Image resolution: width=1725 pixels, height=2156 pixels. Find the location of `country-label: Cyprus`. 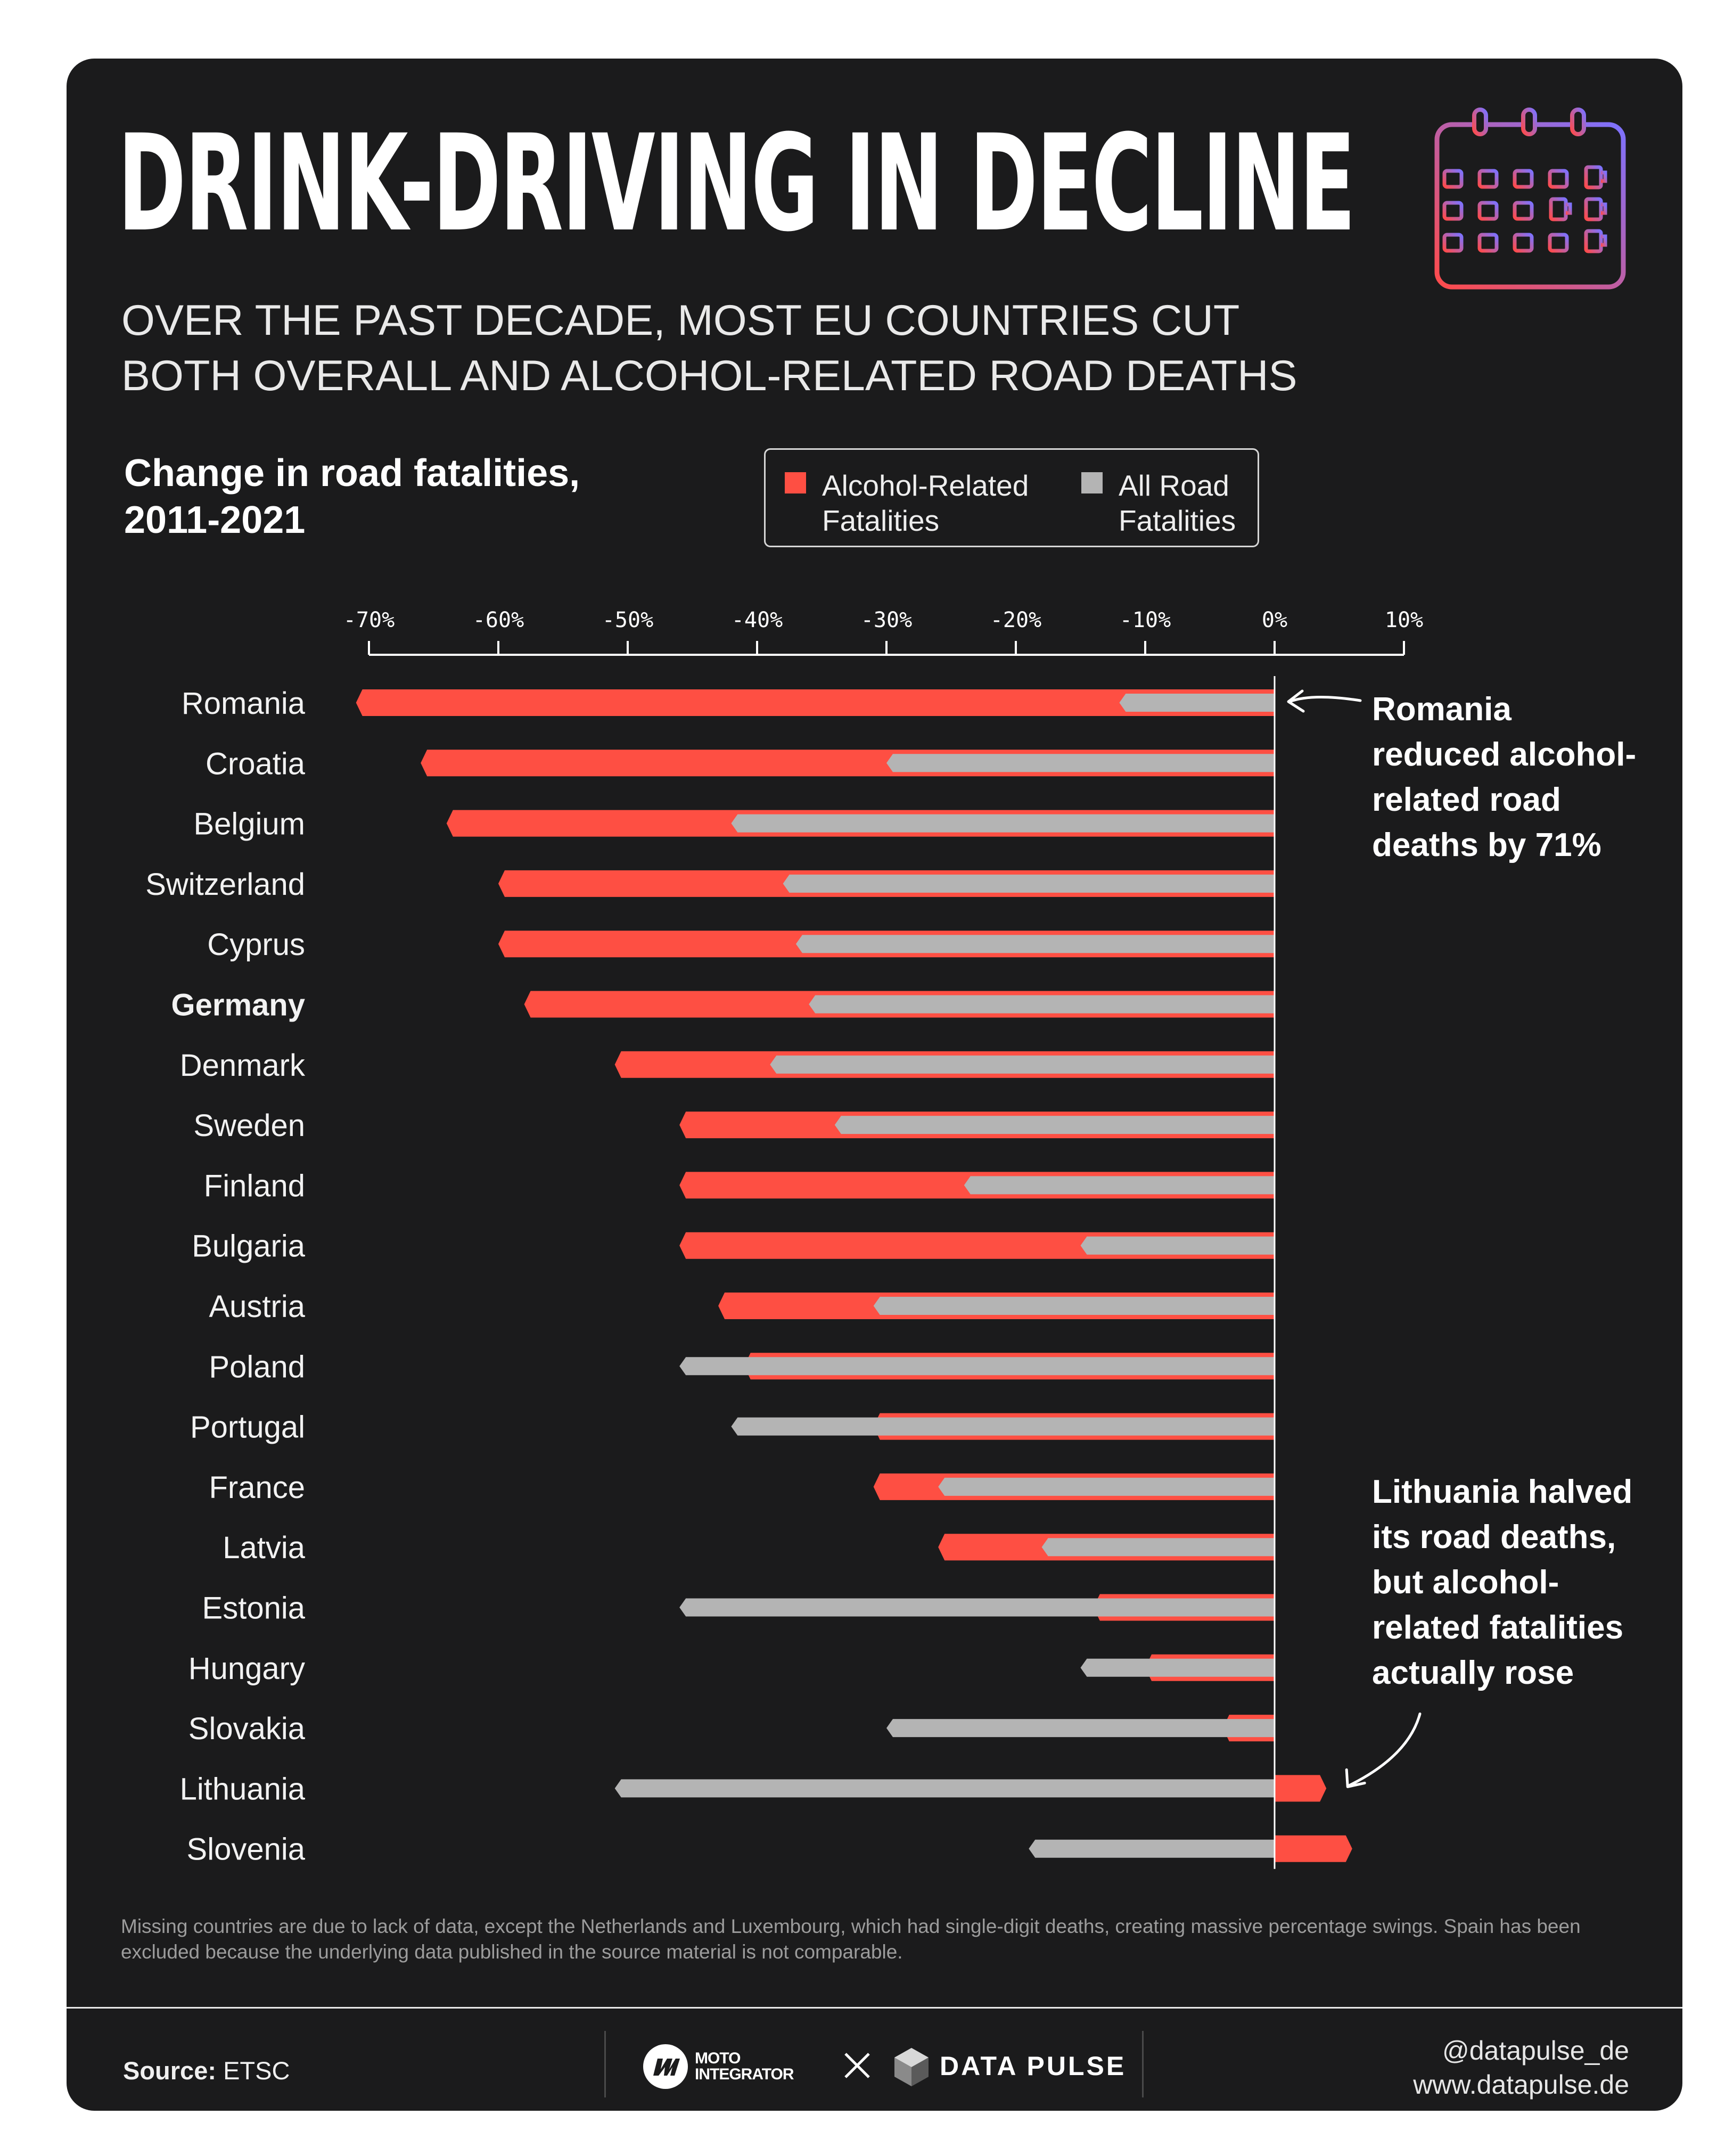

country-label: Cyprus is located at coordinates (256, 944).